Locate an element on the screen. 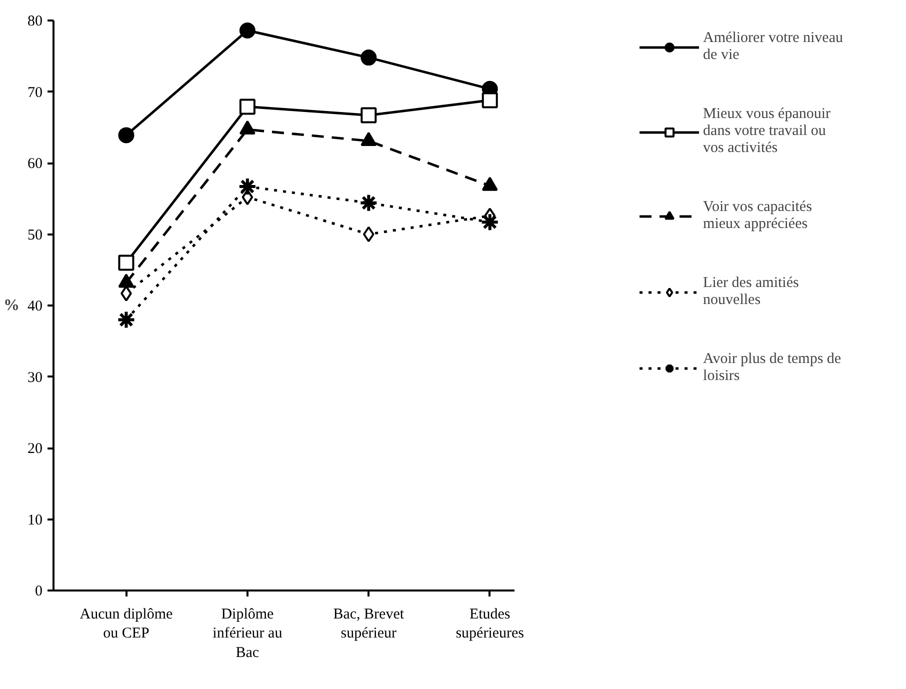 This screenshot has height=689, width=906. y-tick-label: 10 is located at coordinates (35, 520).